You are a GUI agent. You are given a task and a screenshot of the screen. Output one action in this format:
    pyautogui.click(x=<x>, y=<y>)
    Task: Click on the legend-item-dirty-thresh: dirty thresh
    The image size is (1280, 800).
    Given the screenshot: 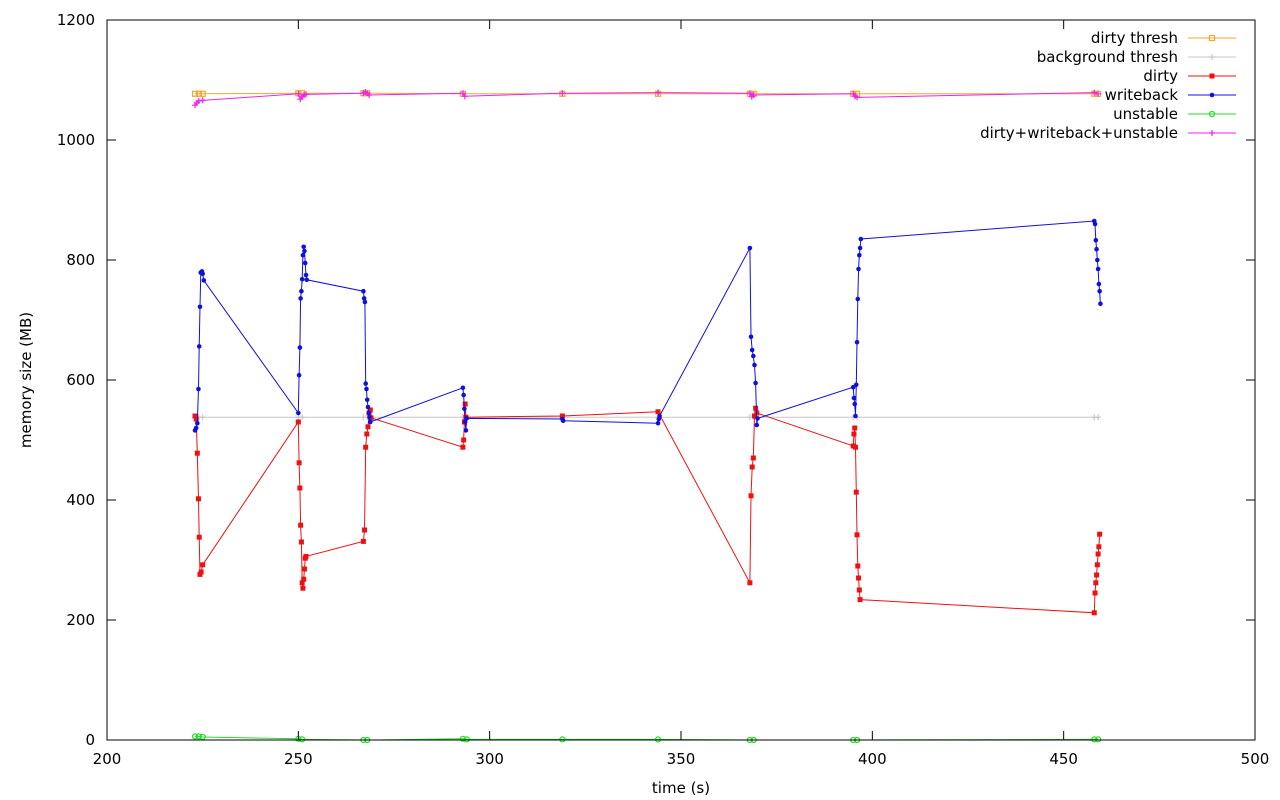 What is the action you would take?
    pyautogui.click(x=1163, y=38)
    